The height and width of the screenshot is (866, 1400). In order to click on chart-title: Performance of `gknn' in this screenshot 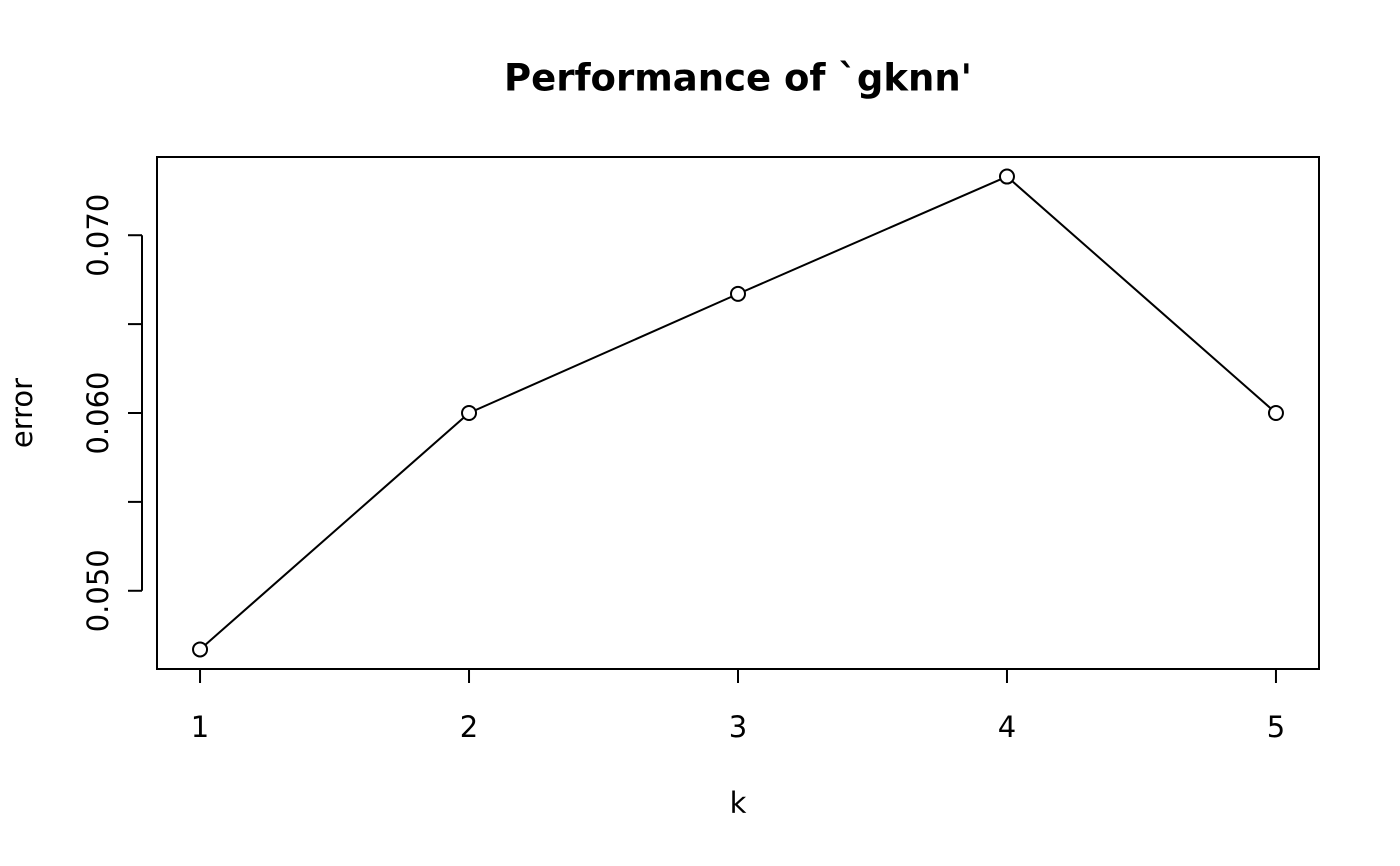, I will do `click(738, 78)`.